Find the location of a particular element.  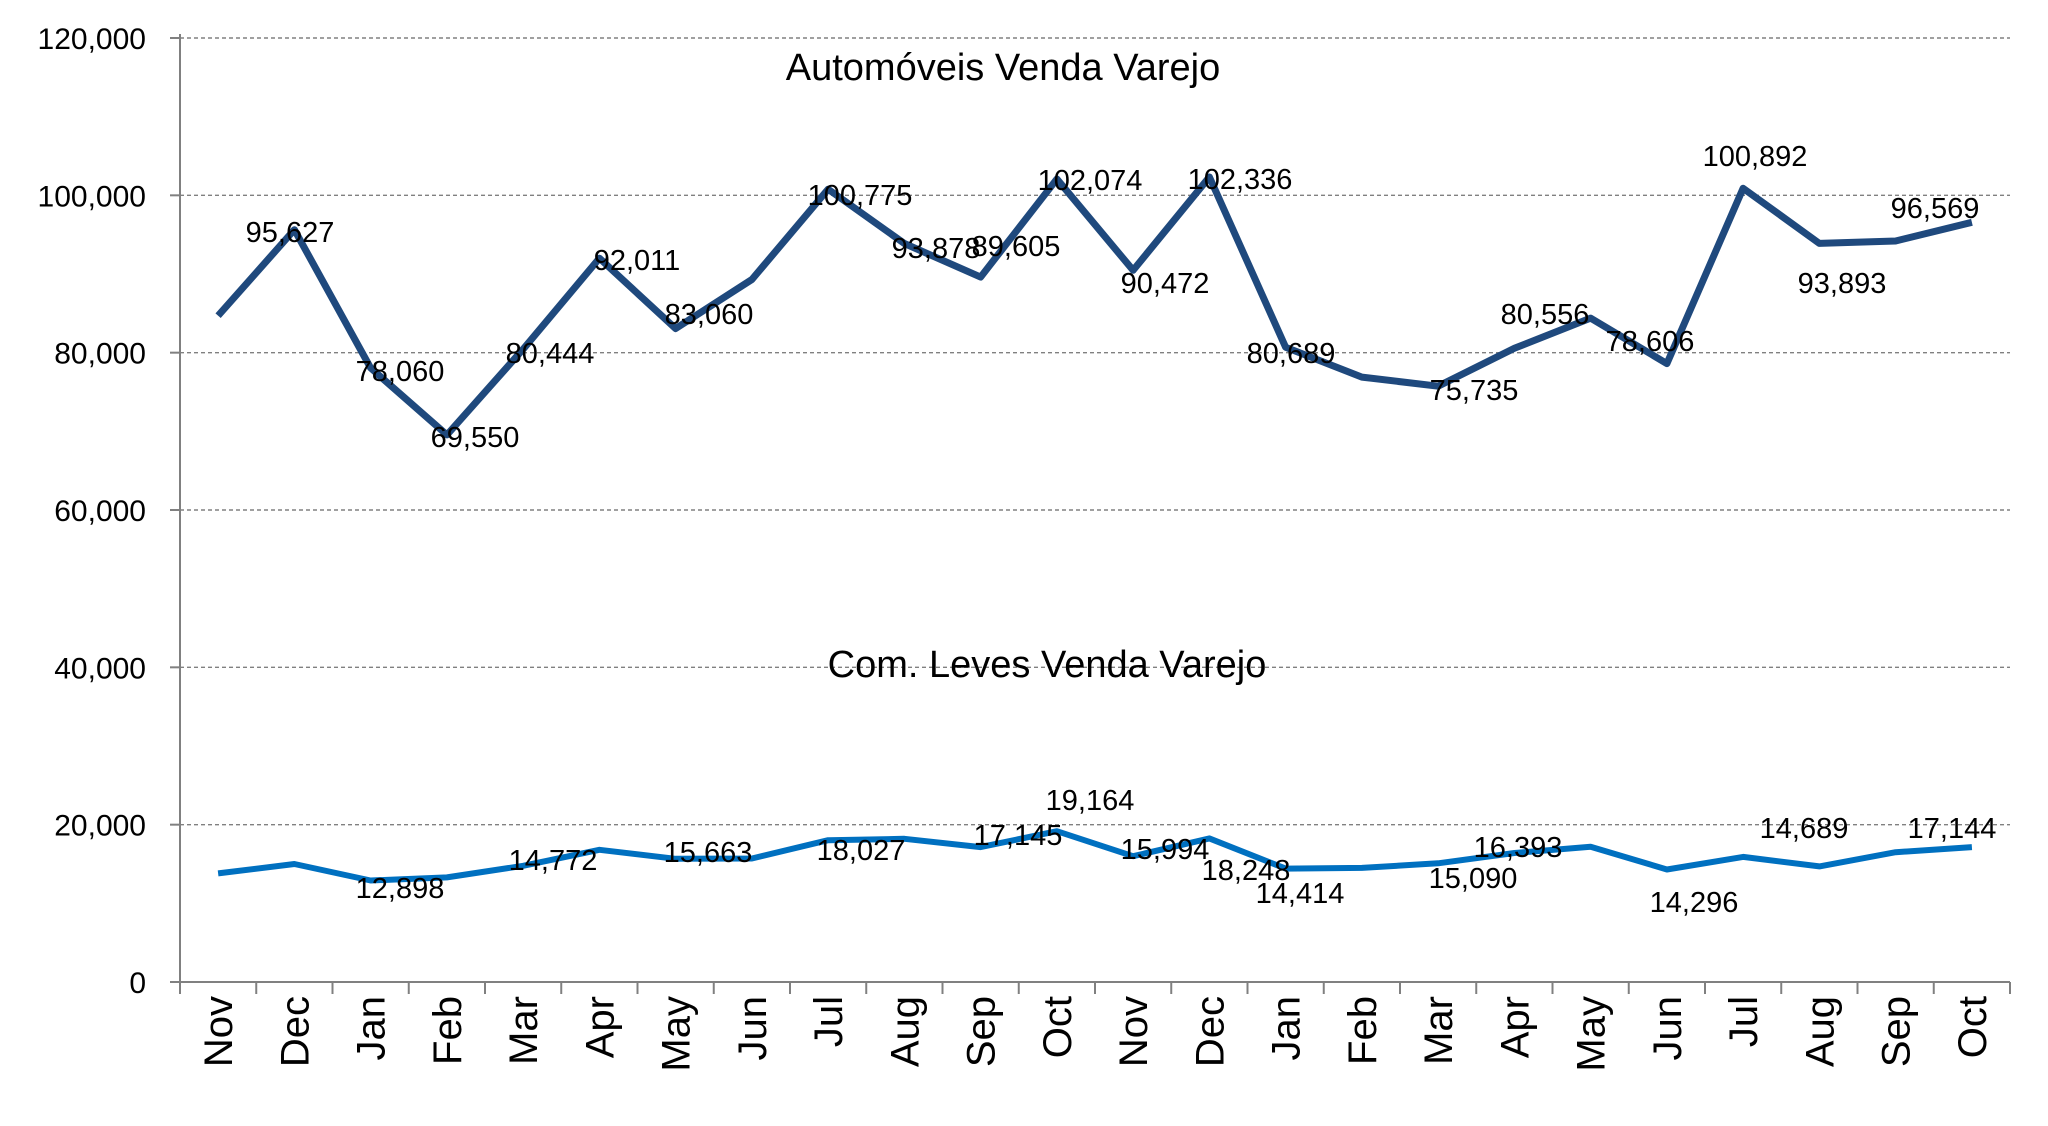

data-label: 14,772 is located at coordinates (553, 861).